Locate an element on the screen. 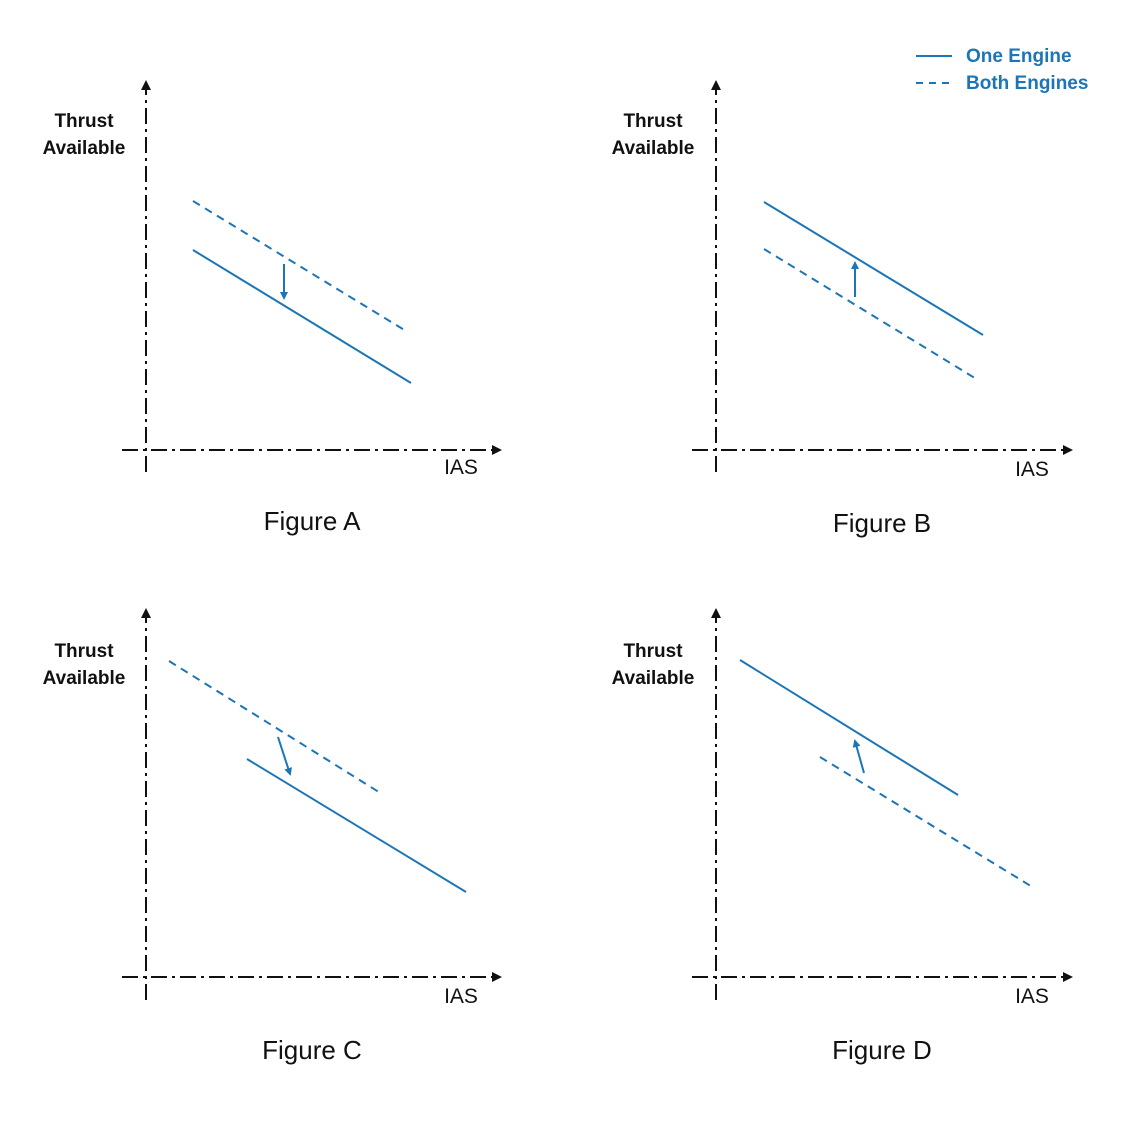 This screenshot has height=1136, width=1136. figure-caption: Figure C is located at coordinates (312, 1050).